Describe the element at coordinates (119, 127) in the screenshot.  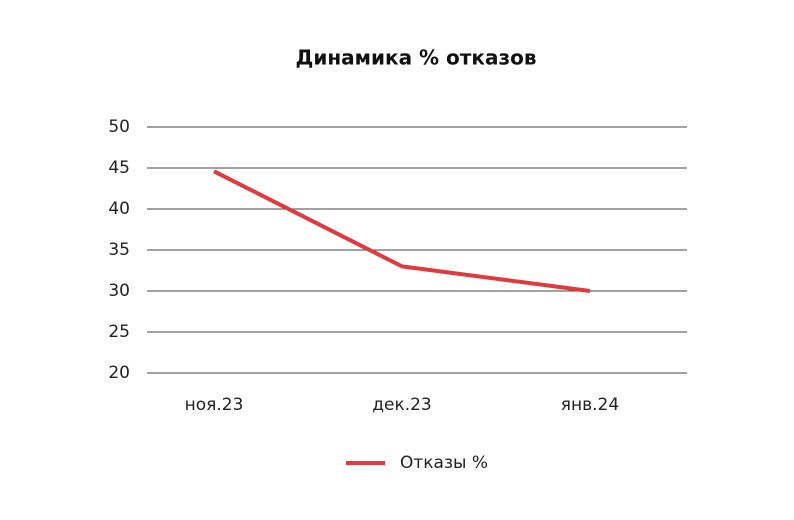
I see `y-tick-label: 50` at that location.